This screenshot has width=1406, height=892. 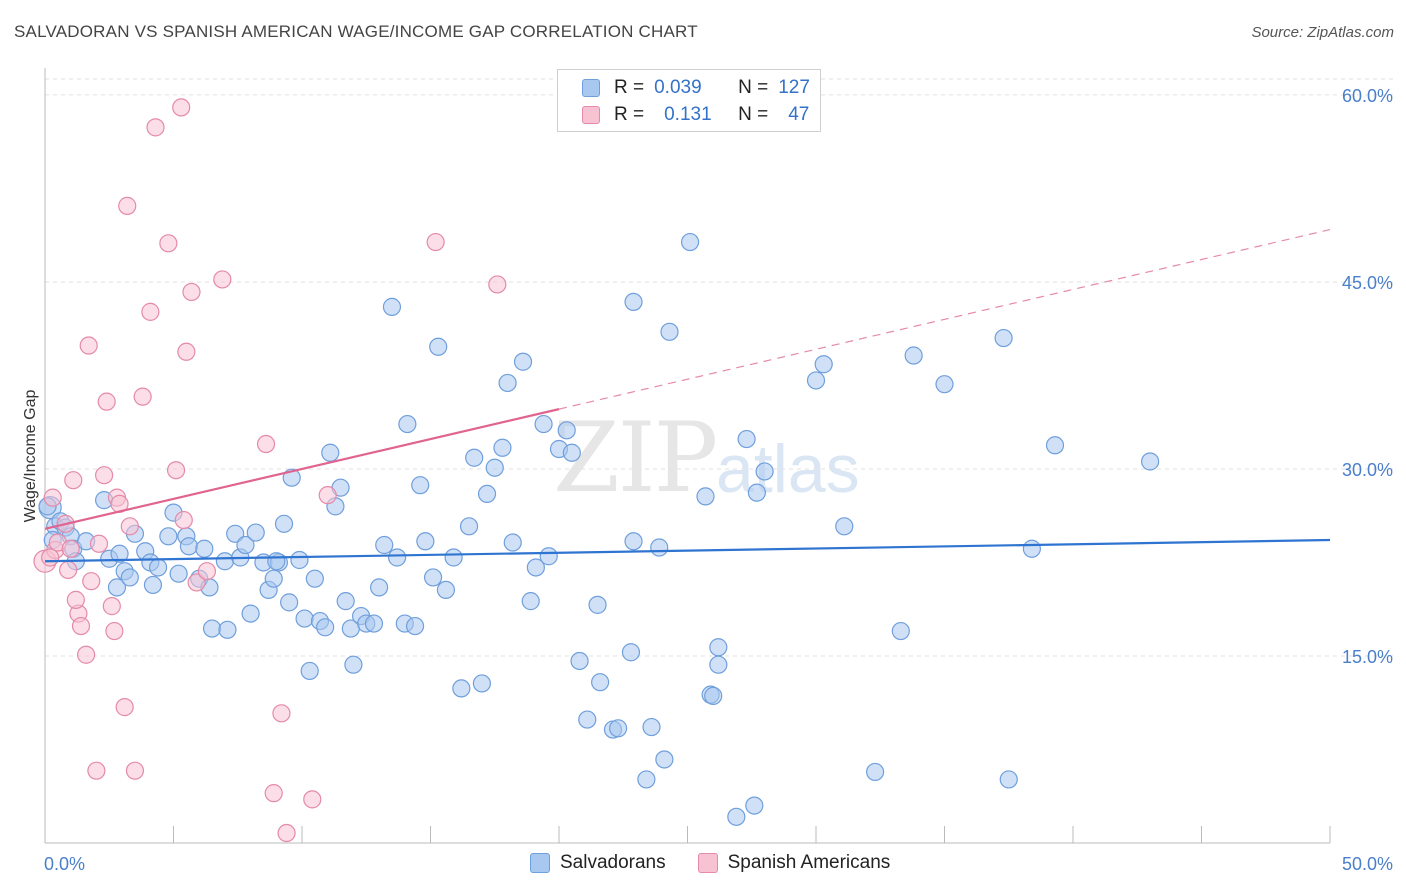 What do you see at coordinates (1322, 32) in the screenshot?
I see `source-label: Source: ZipAtlas.com` at bounding box center [1322, 32].